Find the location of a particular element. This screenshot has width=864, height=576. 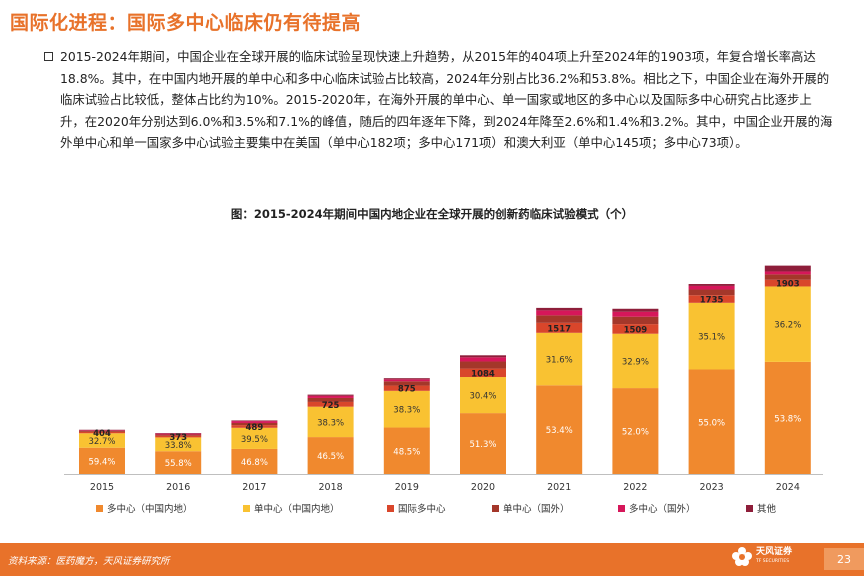

legend-label: 单中心（中国内地） is located at coordinates (297, 509).